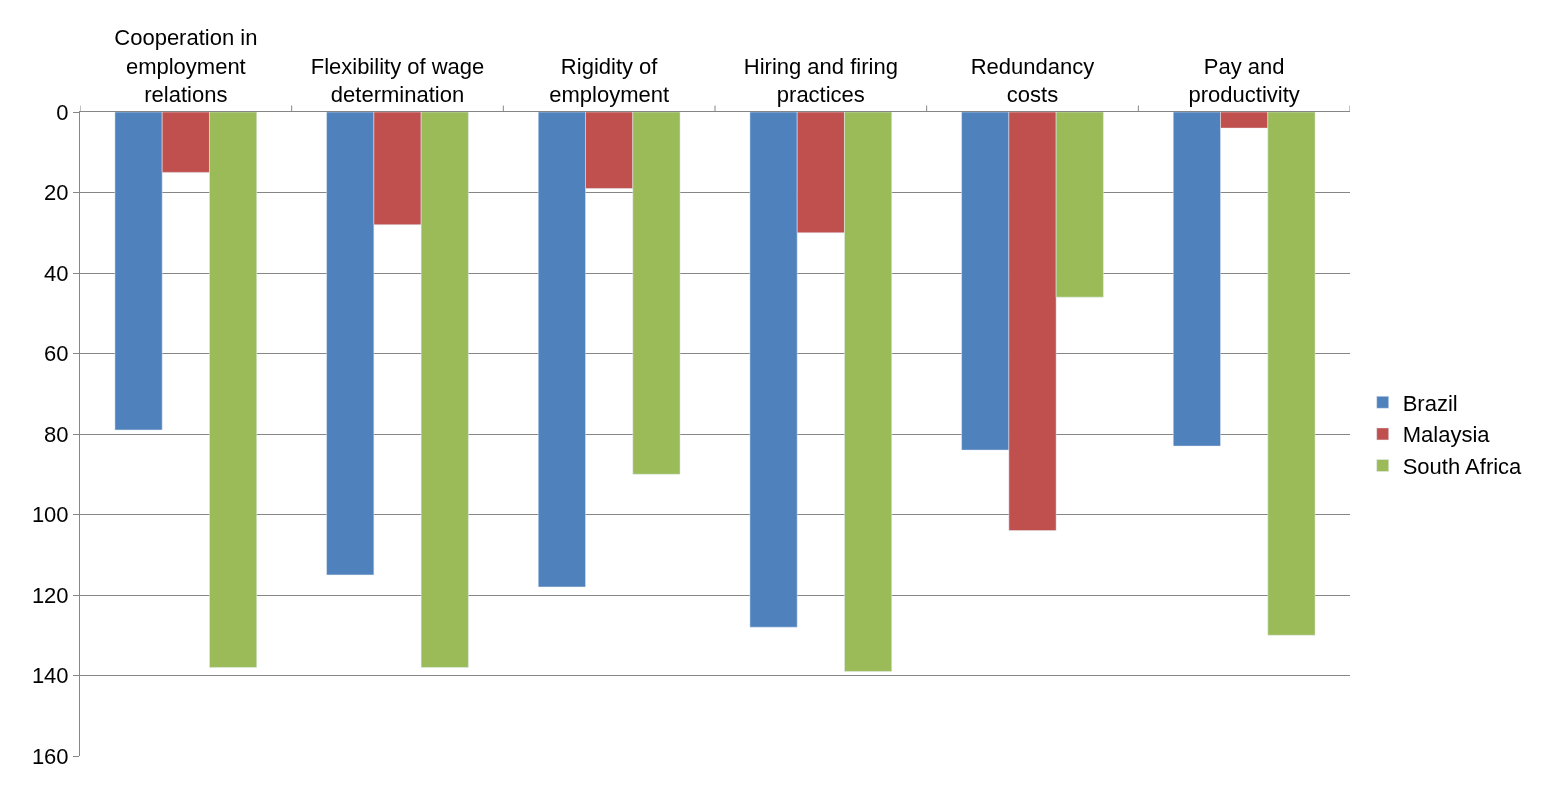 The width and height of the screenshot is (1565, 786). I want to click on x-tick-label: Flexibility of wage determination, so click(397, 80).